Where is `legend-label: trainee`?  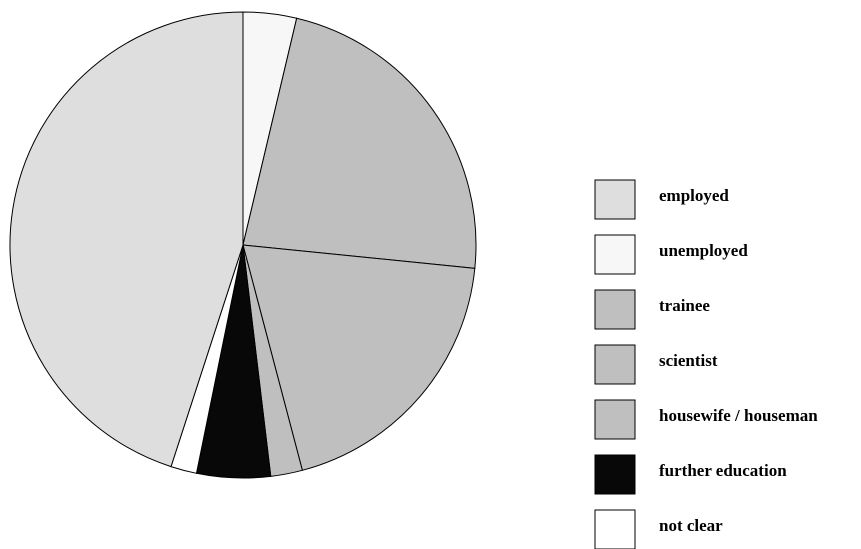
legend-label: trainee is located at coordinates (684, 305).